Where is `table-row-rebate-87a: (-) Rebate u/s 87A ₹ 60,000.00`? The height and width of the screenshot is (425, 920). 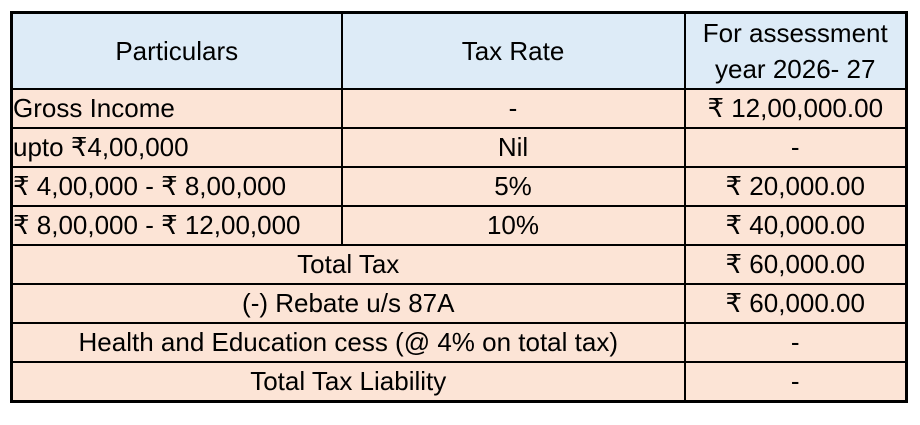
table-row-rebate-87a: (-) Rebate u/s 87A ₹ 60,000.00 is located at coordinates (459, 303).